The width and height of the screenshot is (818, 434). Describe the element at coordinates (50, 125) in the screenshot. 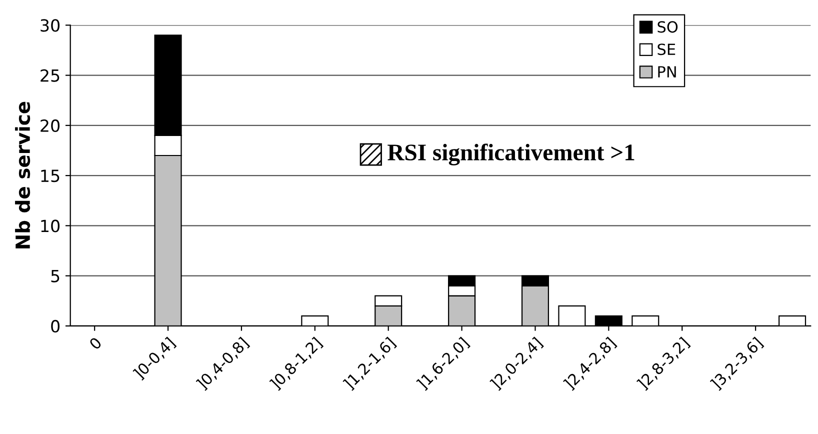

I see `y-tick-label: 20` at that location.